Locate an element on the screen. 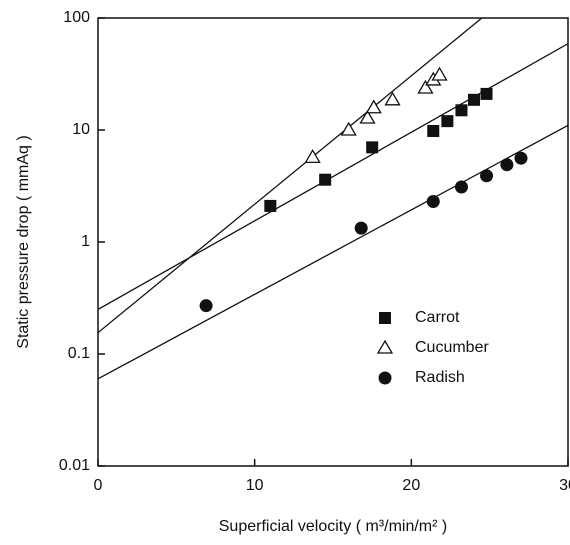  x-tick-label: 20 is located at coordinates (411, 485).